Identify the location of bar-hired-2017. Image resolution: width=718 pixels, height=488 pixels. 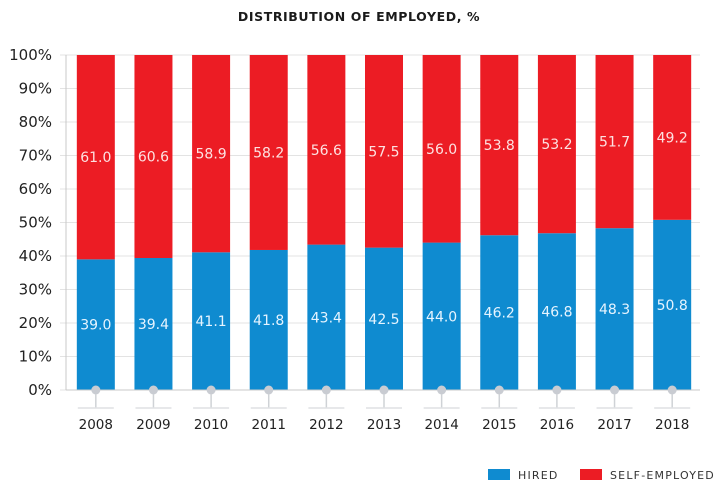
(614, 309).